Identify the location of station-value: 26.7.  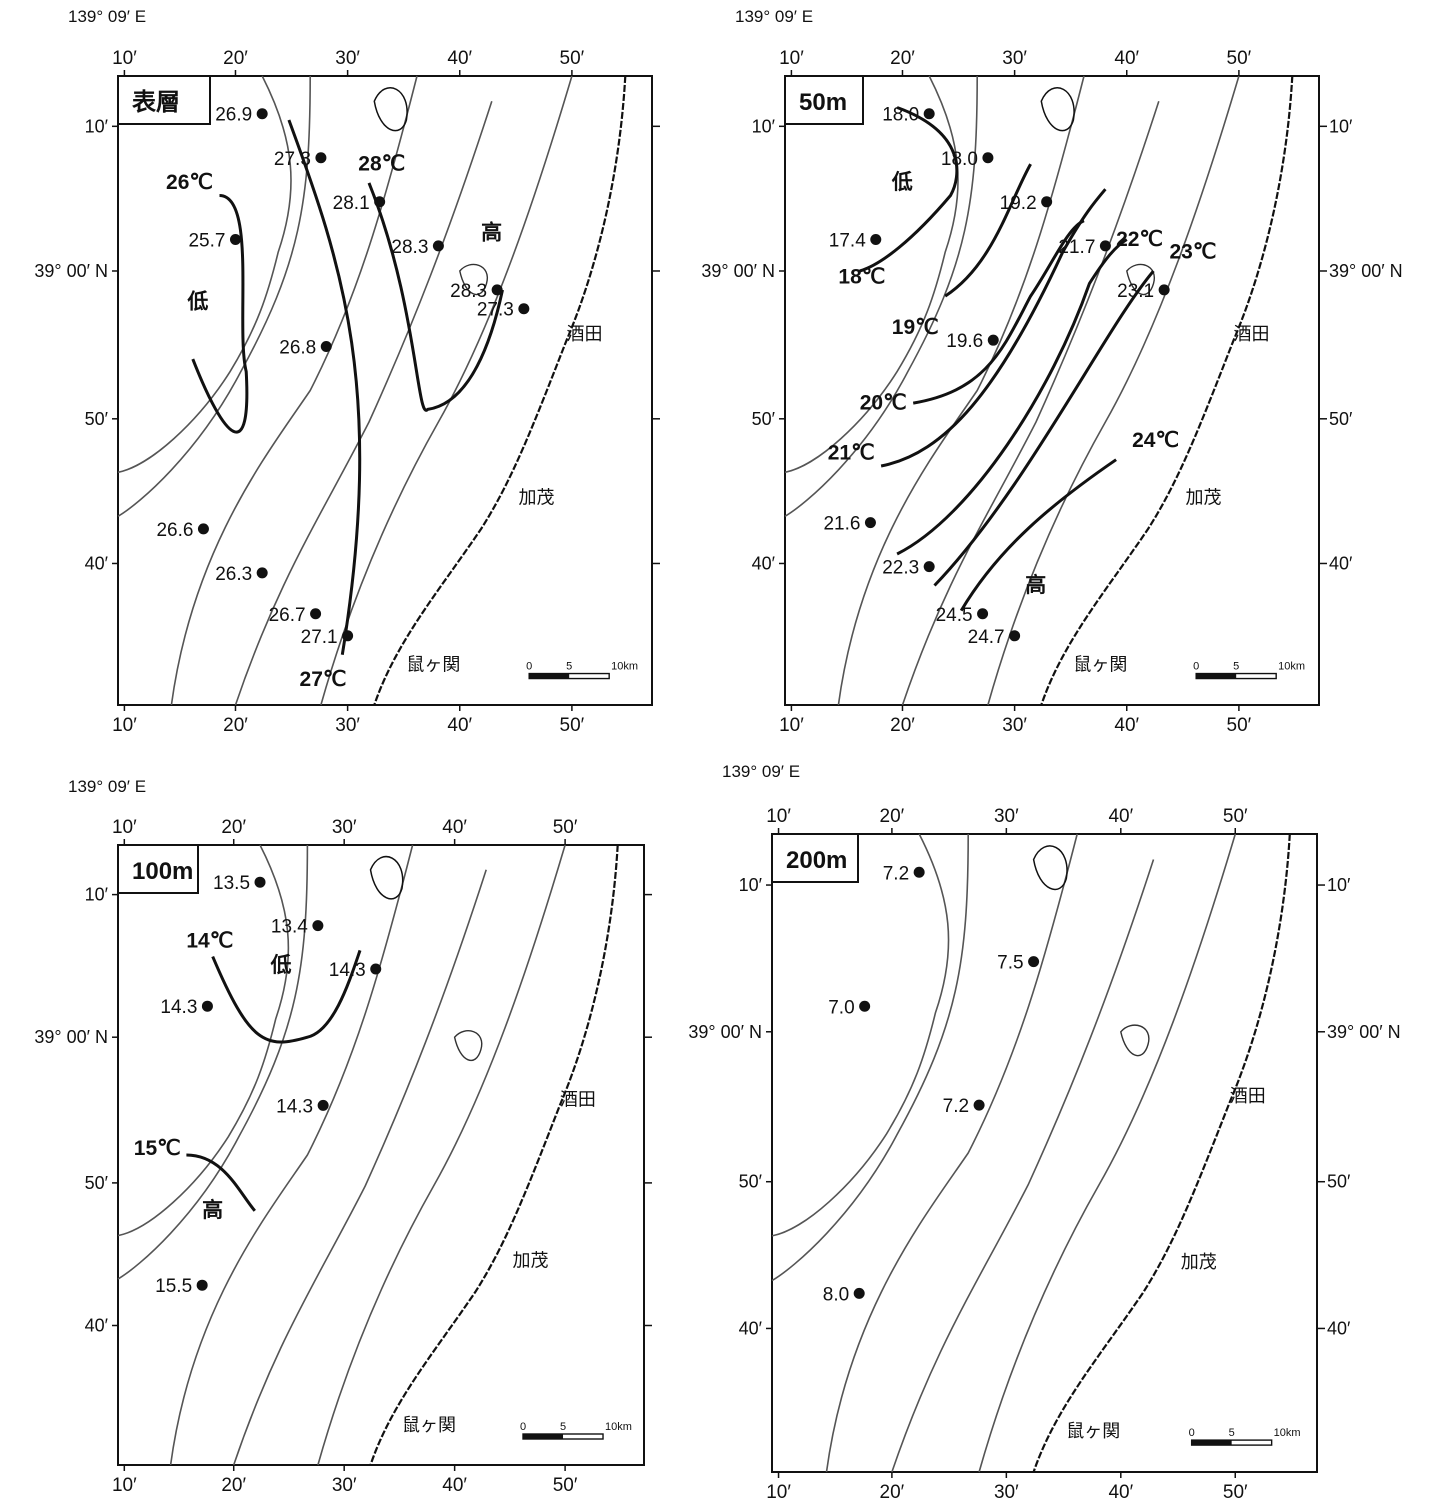
(287, 615).